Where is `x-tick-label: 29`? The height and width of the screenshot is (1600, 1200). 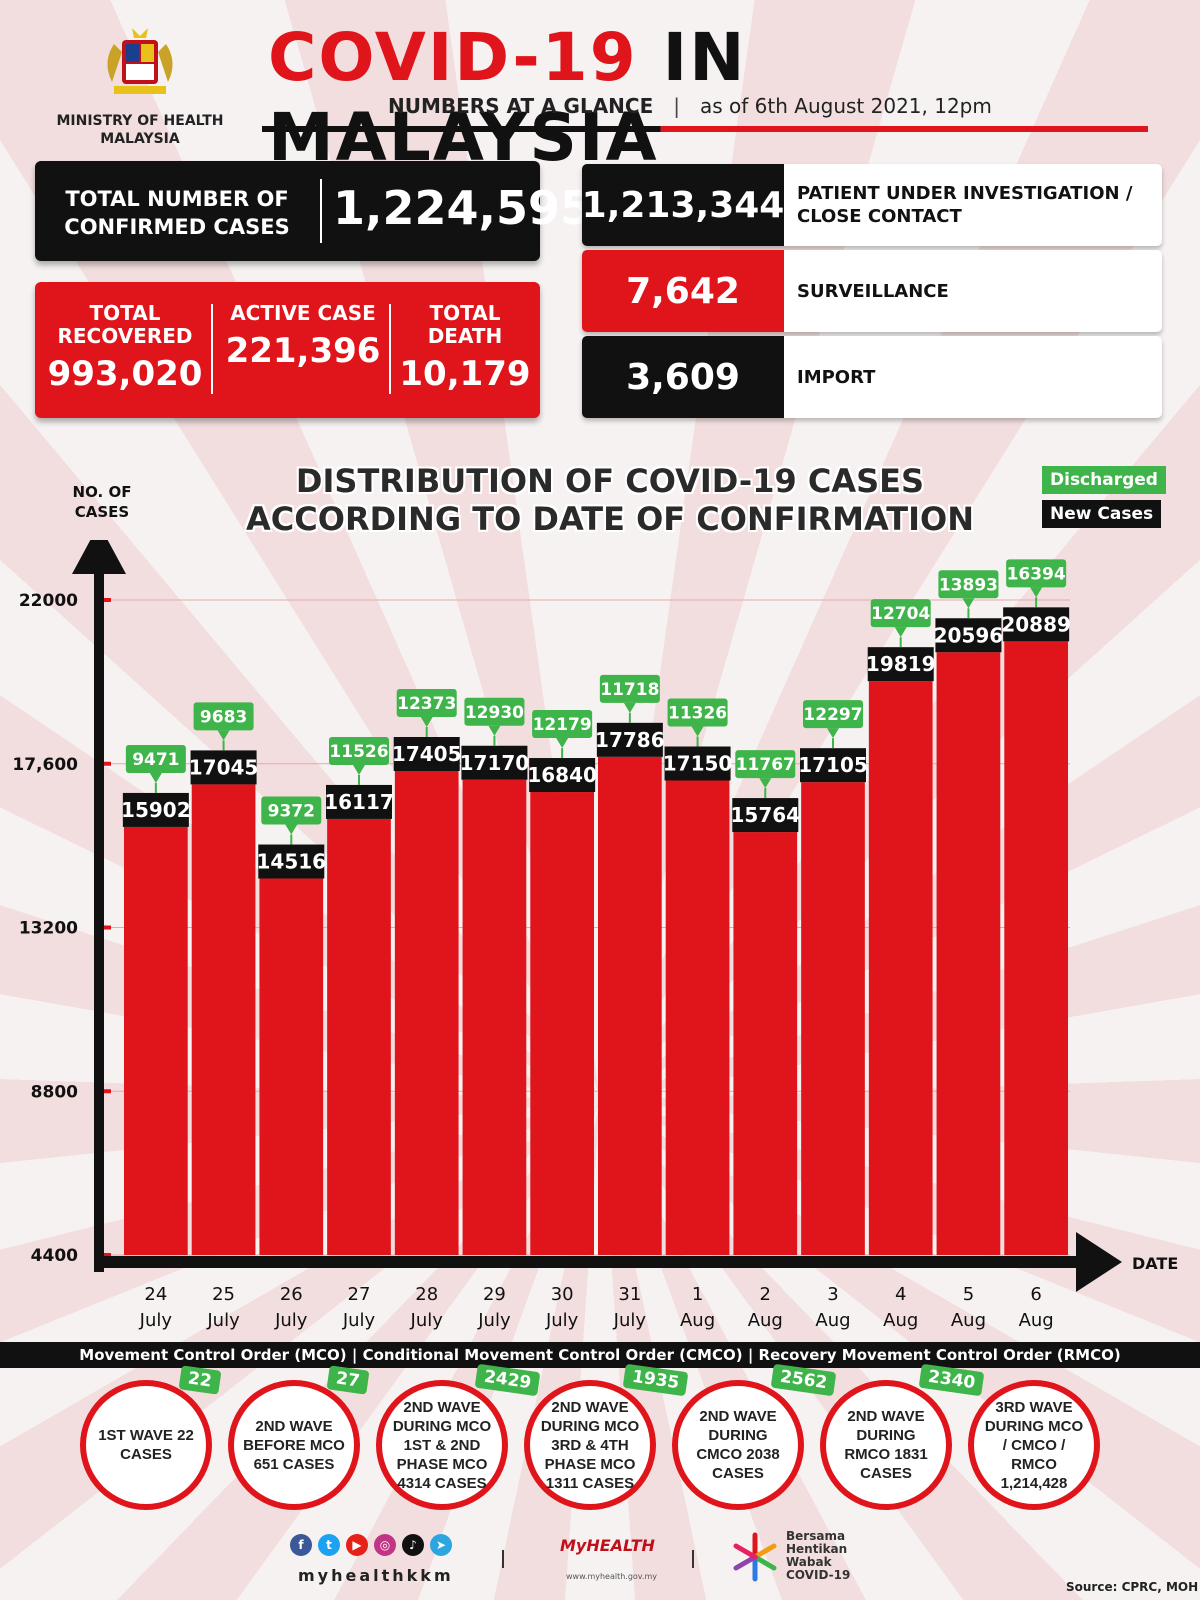 x-tick-label: 29 is located at coordinates (494, 1294).